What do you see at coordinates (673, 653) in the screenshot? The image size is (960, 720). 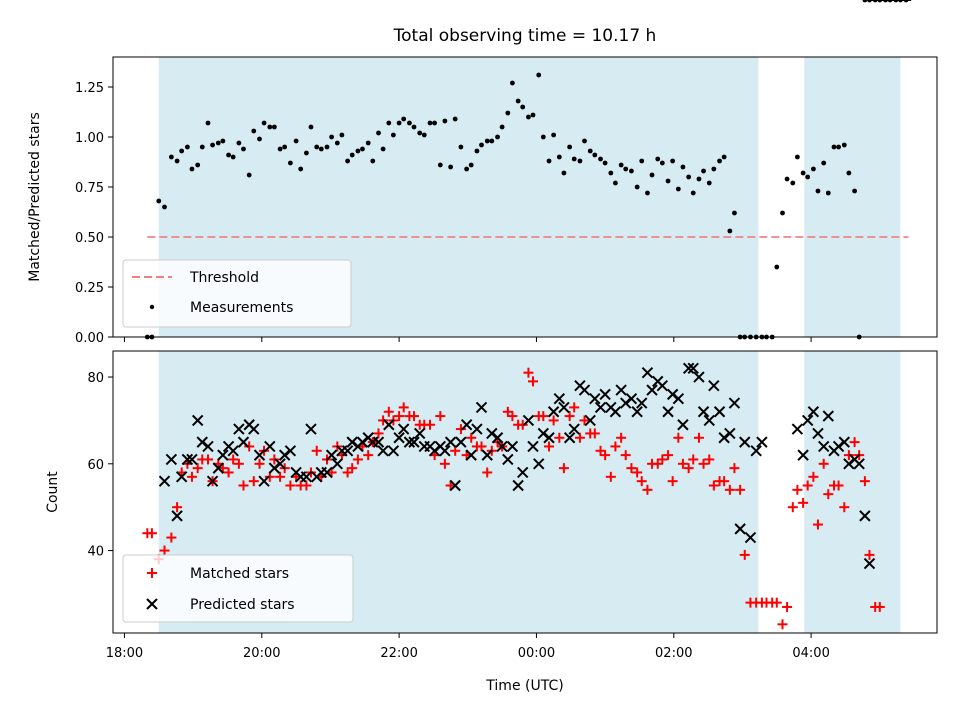 I see `x-tick-label: 02:00` at bounding box center [673, 653].